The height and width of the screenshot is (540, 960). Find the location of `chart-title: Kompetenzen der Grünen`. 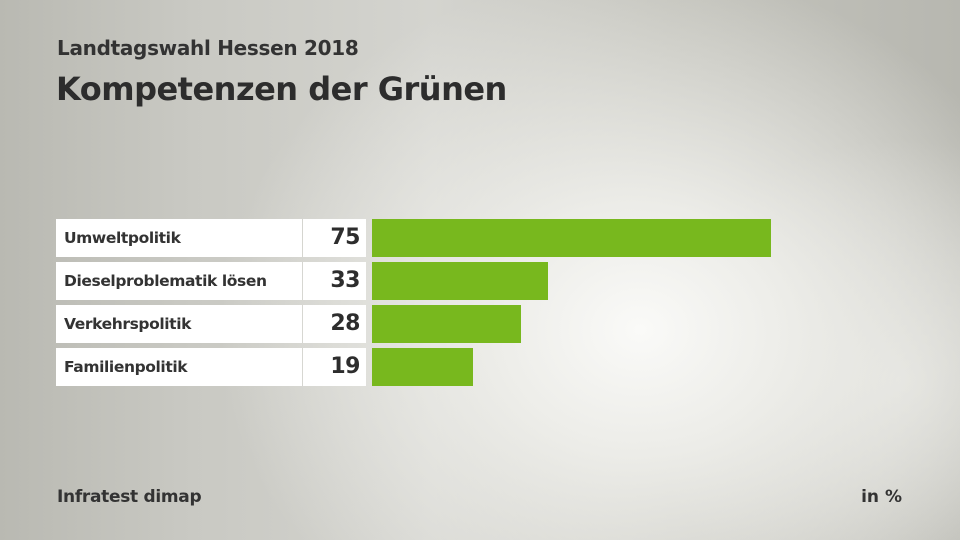

chart-title: Kompetenzen der Grünen is located at coordinates (281, 89).